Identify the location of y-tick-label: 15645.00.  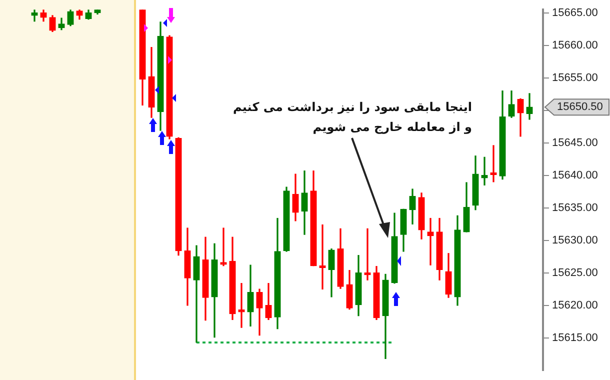
(575, 142).